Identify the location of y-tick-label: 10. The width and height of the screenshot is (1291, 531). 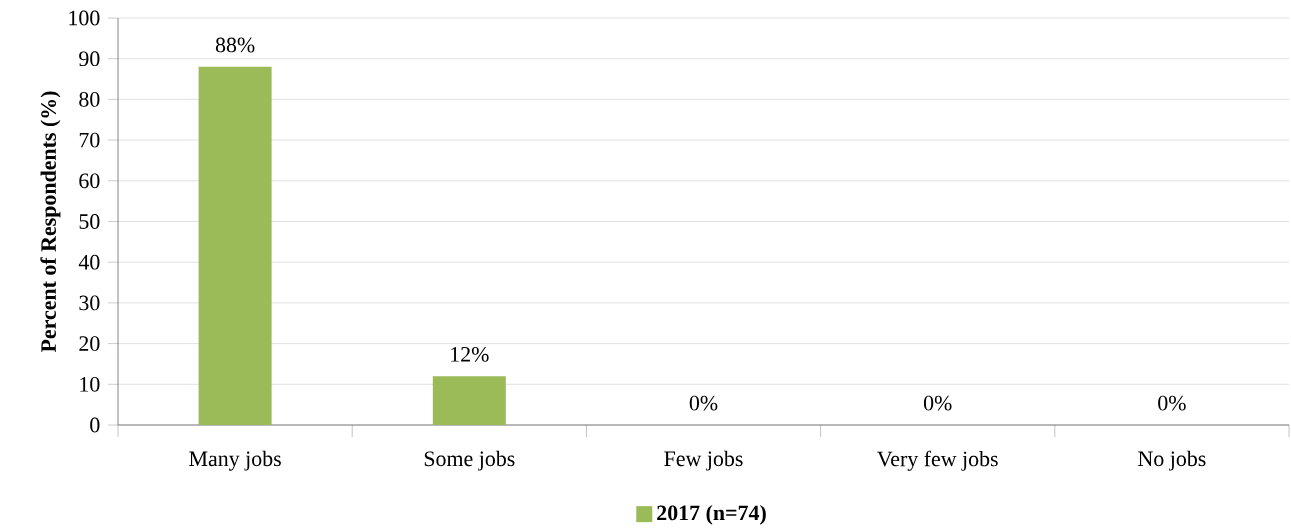
(90, 384).